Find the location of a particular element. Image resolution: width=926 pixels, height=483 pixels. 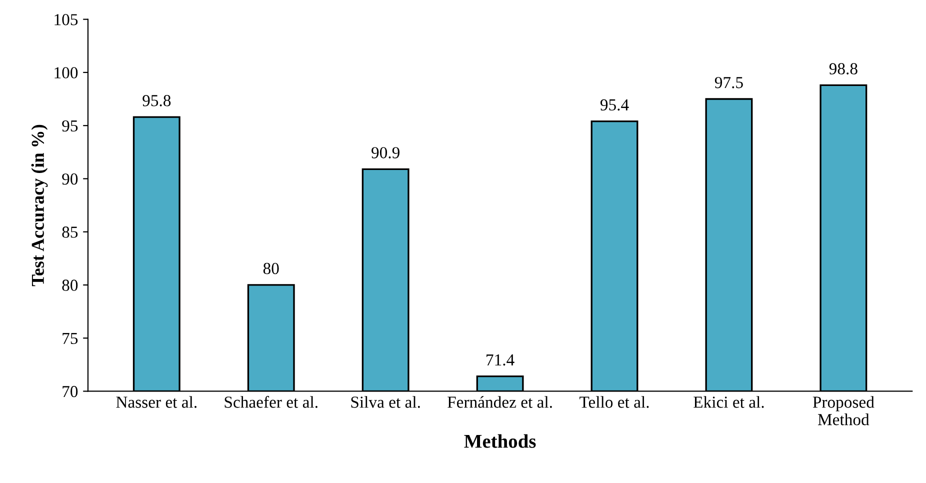

y-tick-label: 100 is located at coordinates (66, 72).